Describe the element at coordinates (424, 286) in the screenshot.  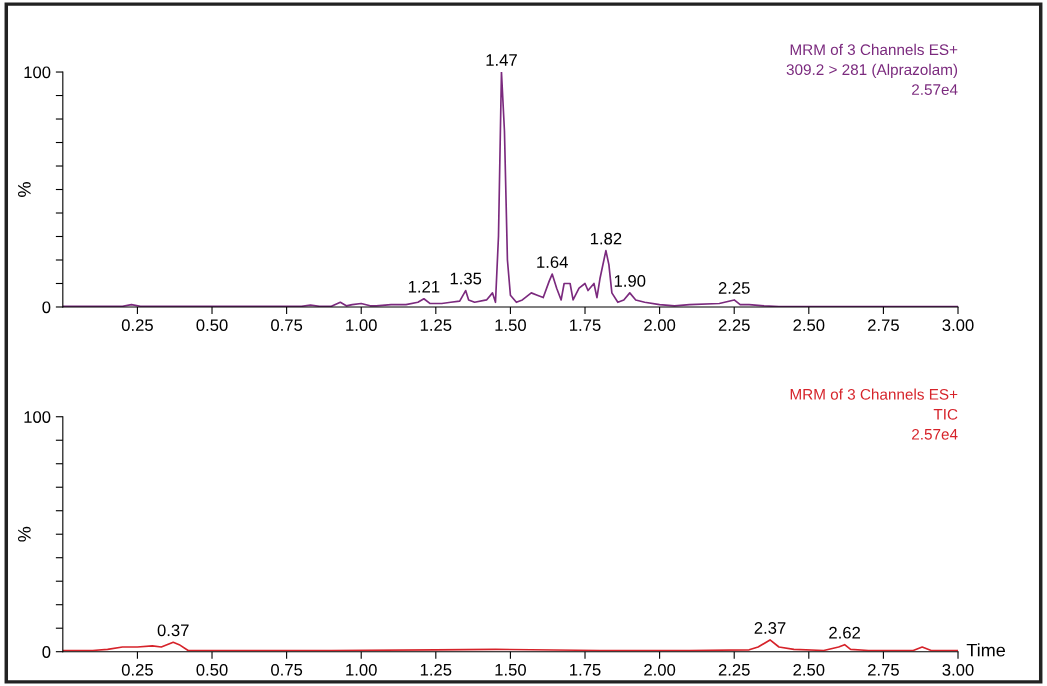
I see `annotation: 1.21` at that location.